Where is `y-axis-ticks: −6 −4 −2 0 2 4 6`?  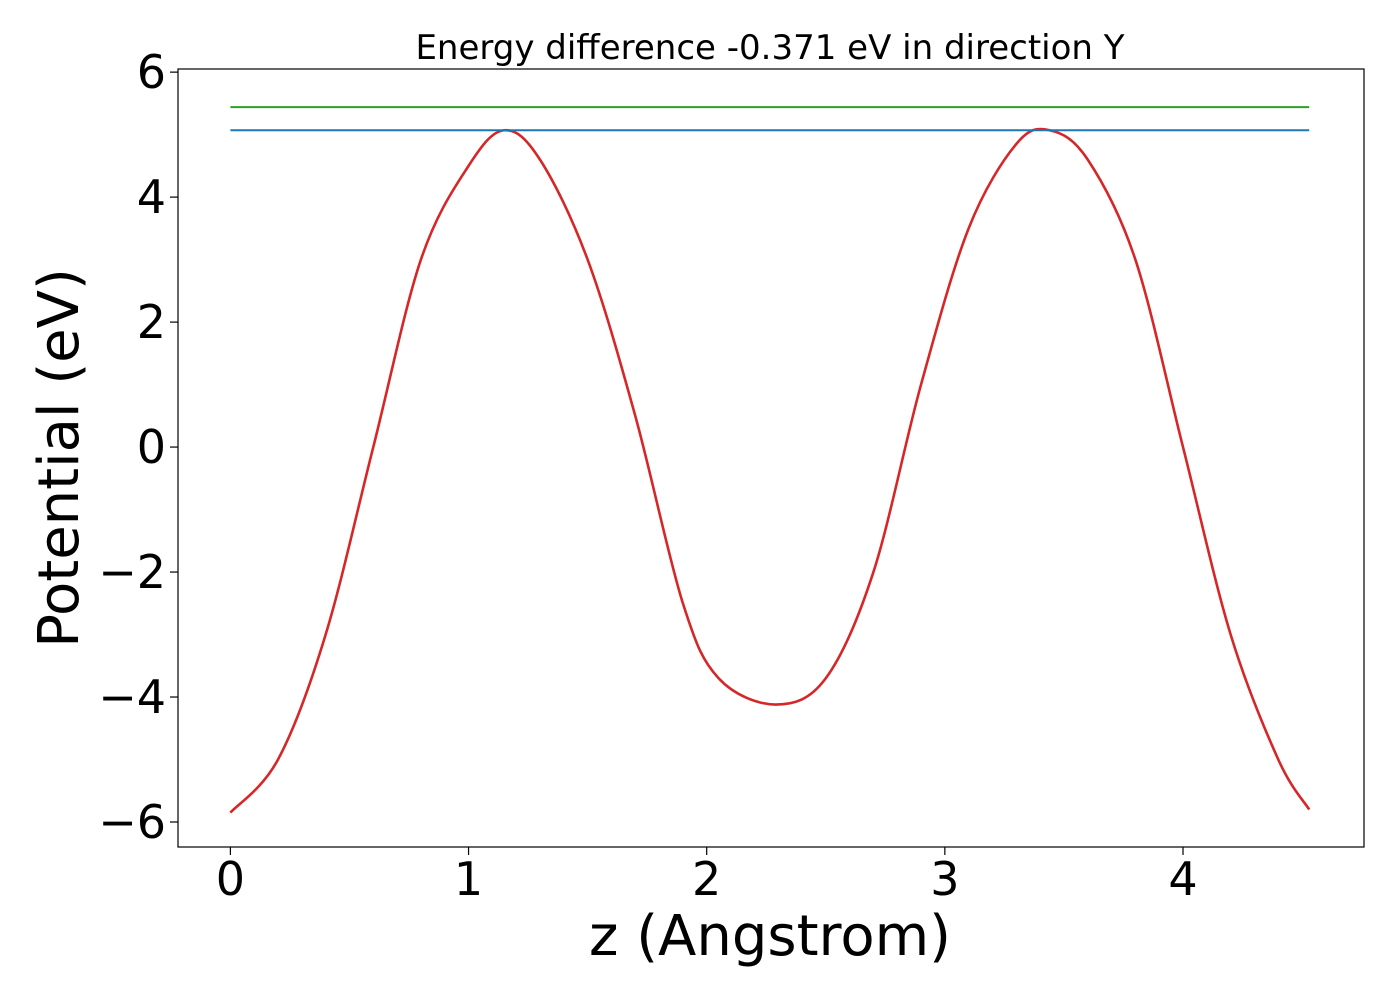 y-axis-ticks: −6 −4 −2 0 2 4 6 is located at coordinates (138, 447).